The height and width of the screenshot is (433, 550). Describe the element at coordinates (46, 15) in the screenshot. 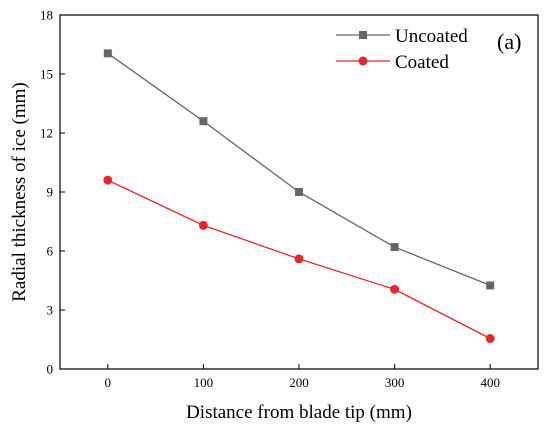

I see `y-tick-label: 18` at that location.